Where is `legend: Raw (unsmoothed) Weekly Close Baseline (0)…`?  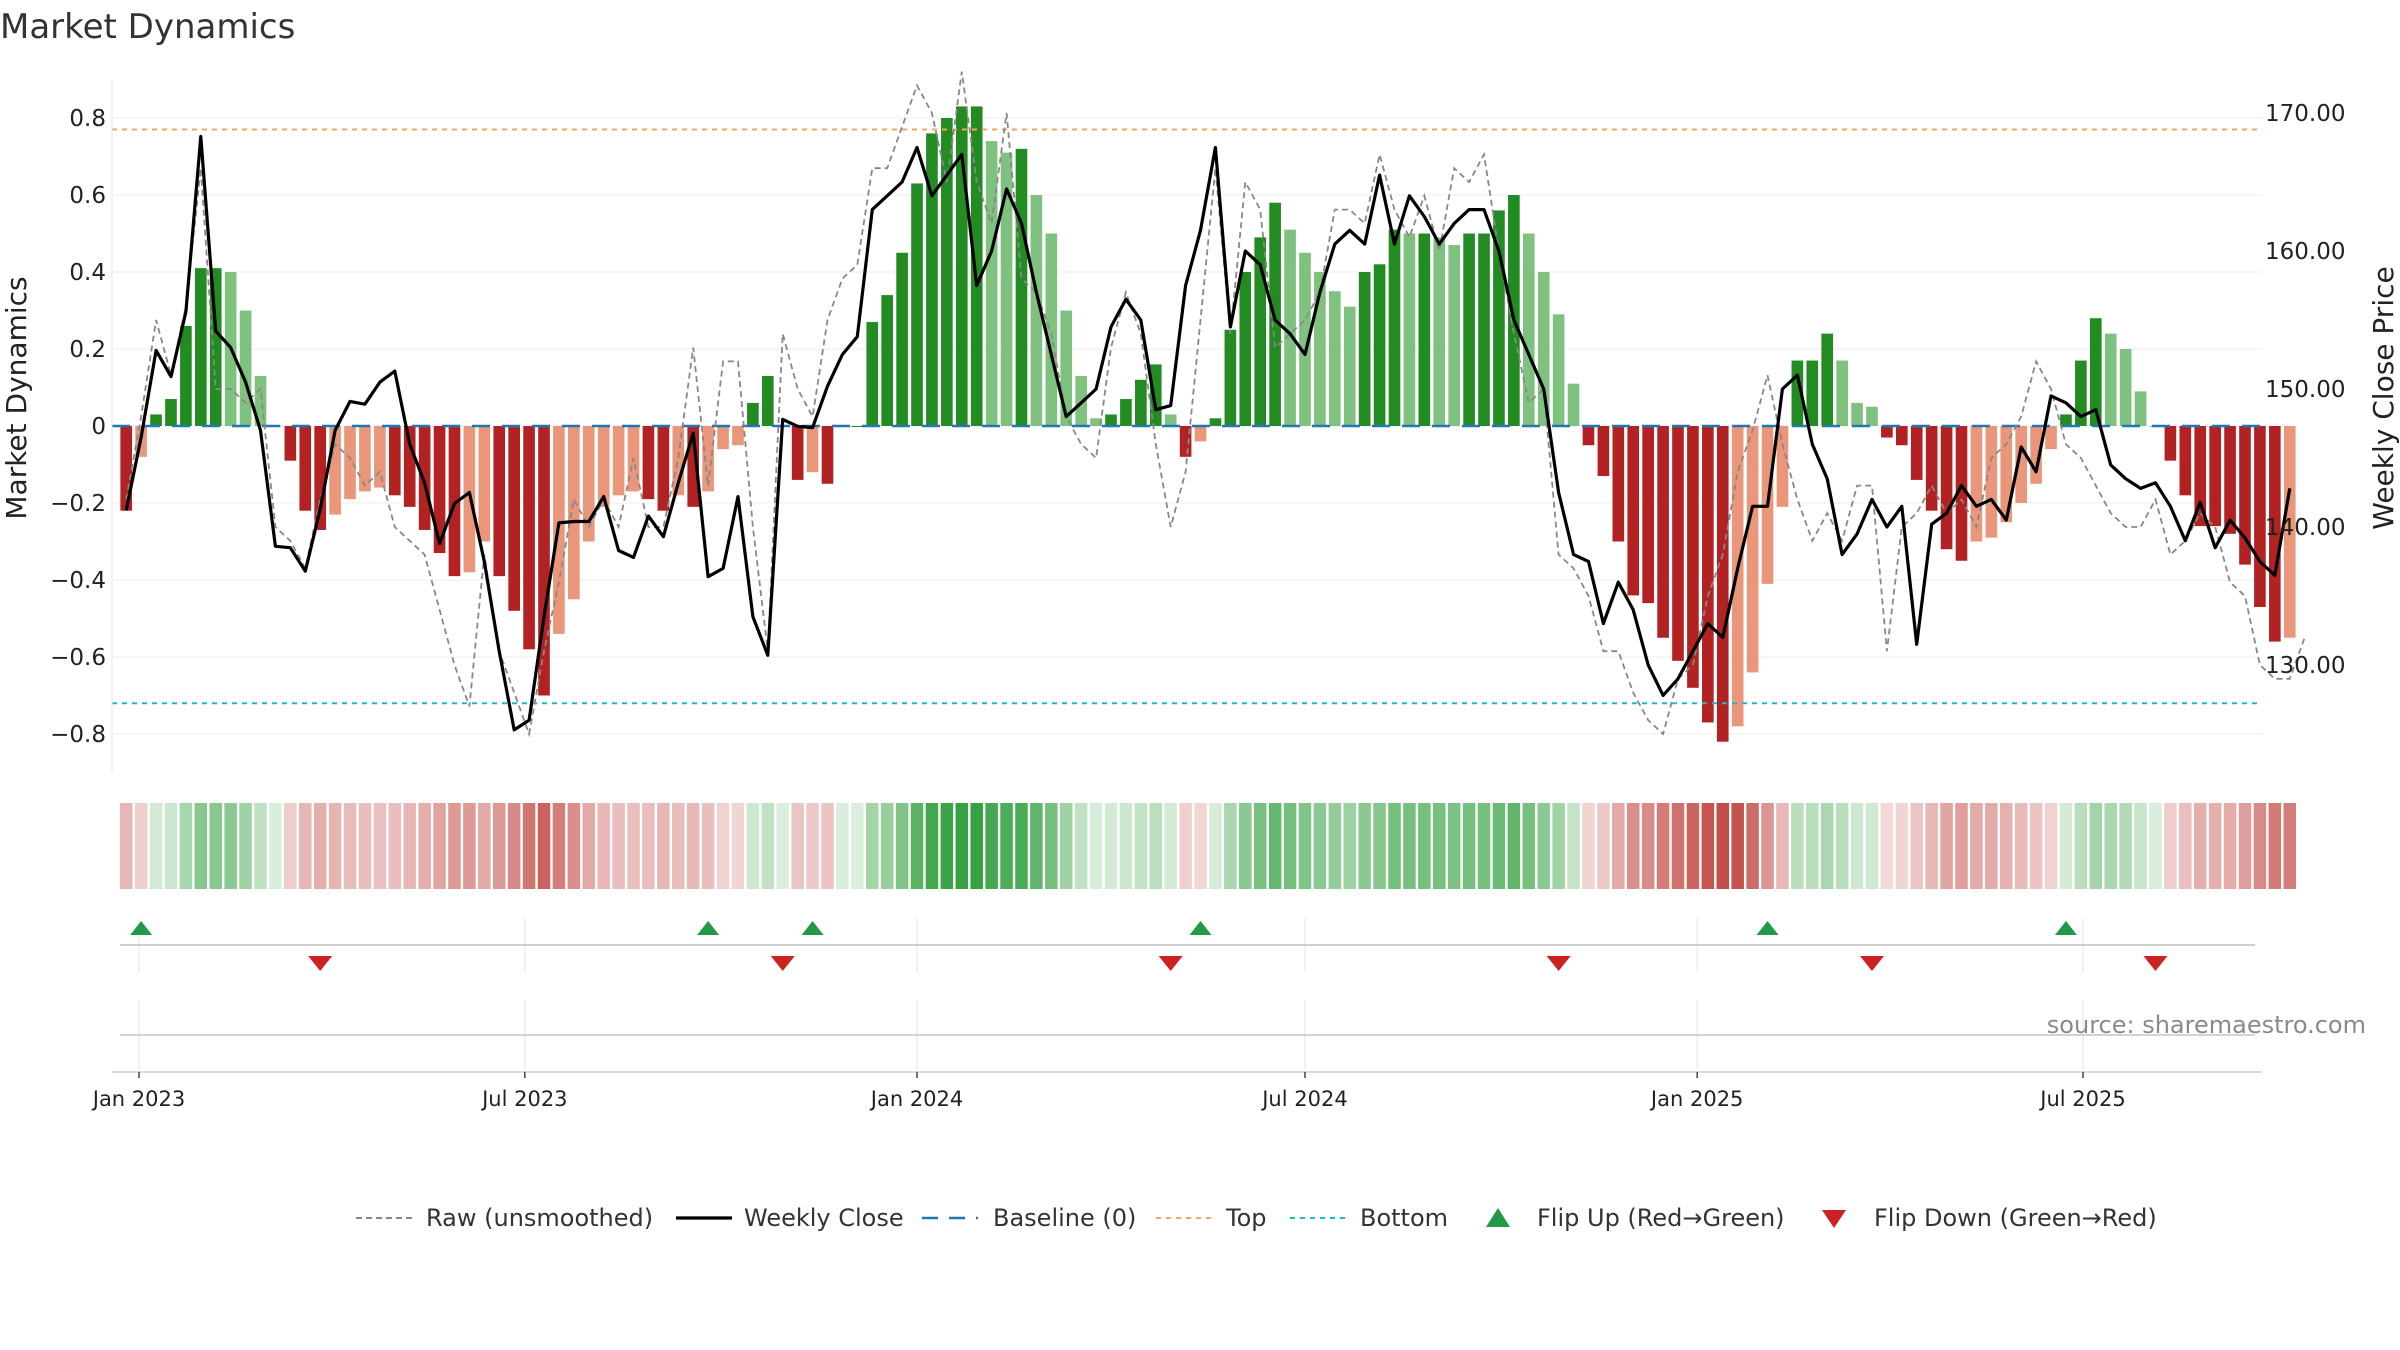 legend: Raw (unsmoothed) Weekly Close Baseline (0)… is located at coordinates (1256, 1218).